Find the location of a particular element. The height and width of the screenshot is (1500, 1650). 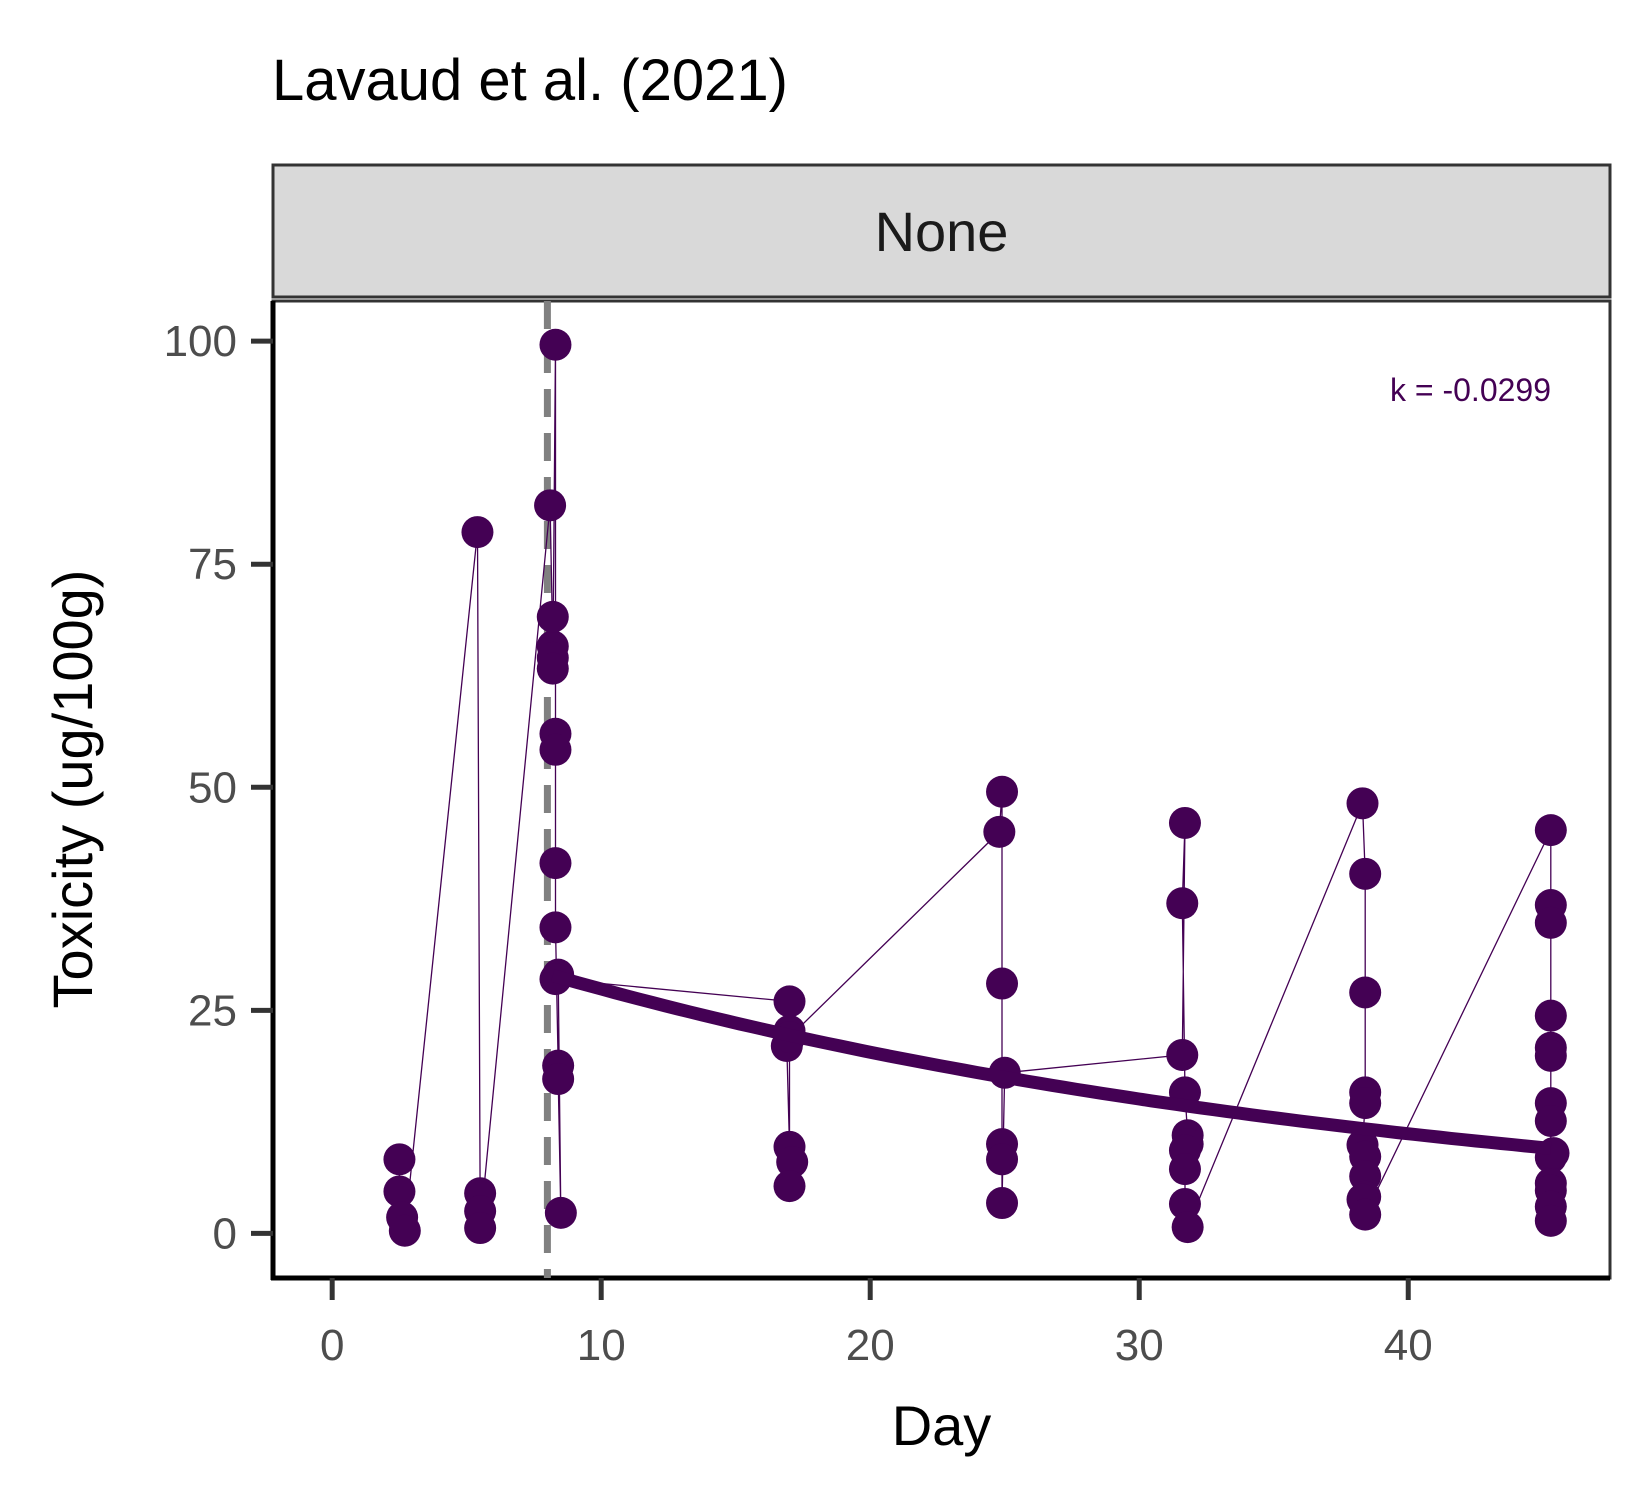

facet-strip-background is located at coordinates (941, 231).